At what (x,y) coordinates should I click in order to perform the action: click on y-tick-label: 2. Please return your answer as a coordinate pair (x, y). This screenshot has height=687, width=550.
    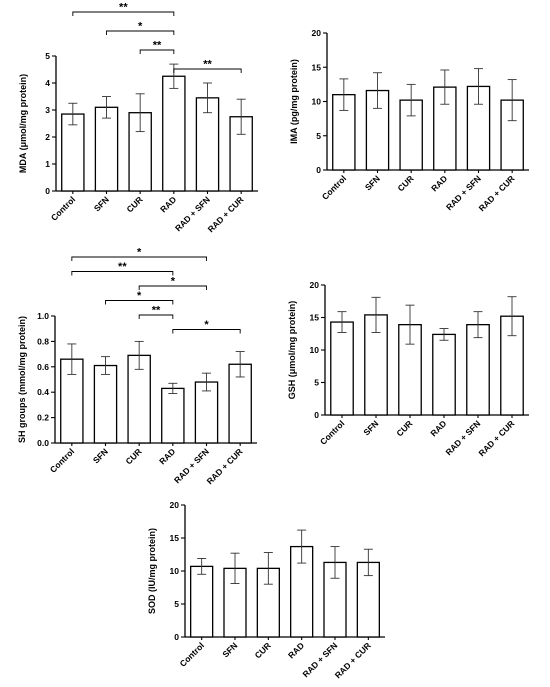
    Looking at the image, I should click on (47, 137).